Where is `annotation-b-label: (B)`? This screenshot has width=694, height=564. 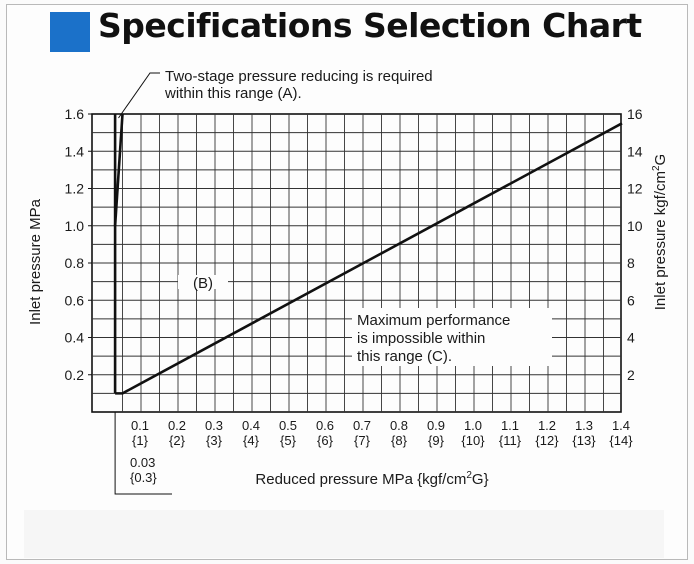
annotation-b-label: (B) is located at coordinates (203, 283).